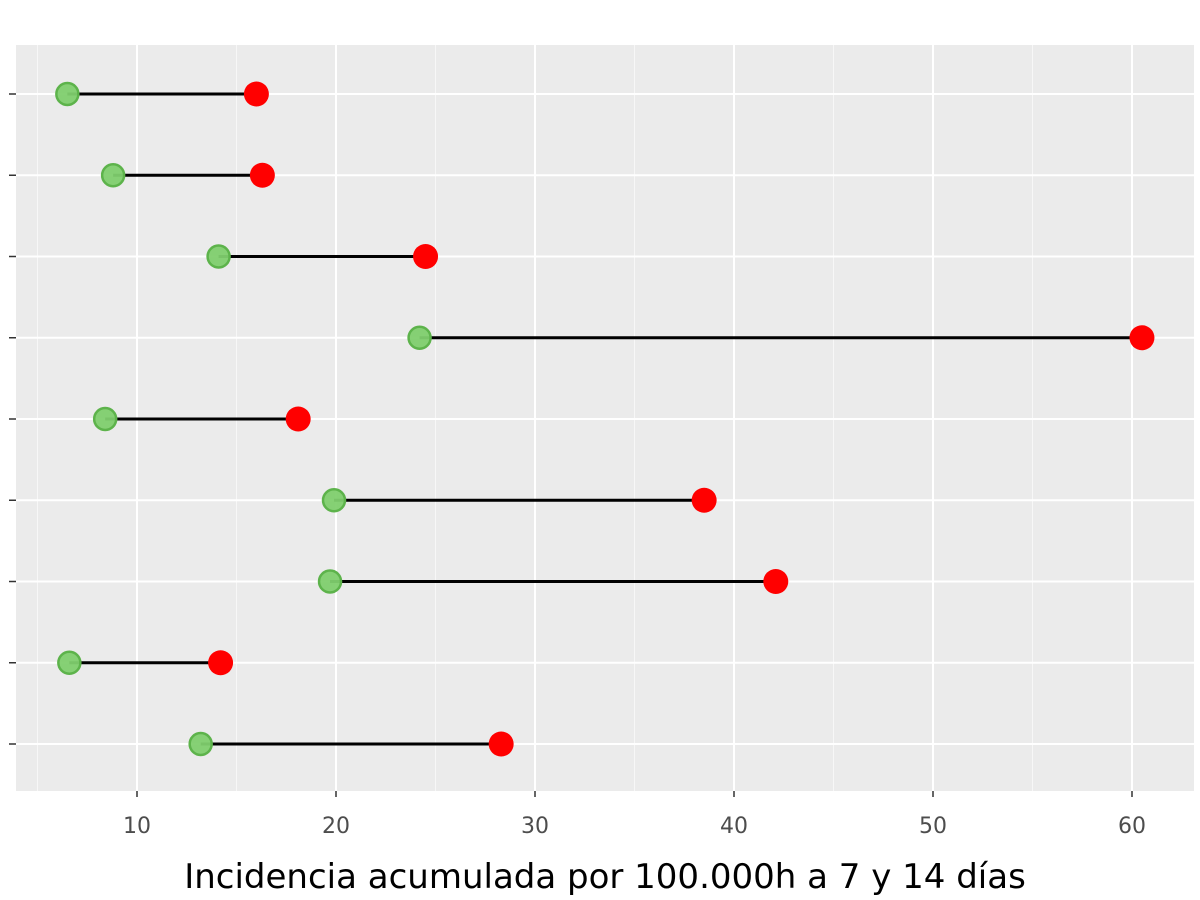 Image resolution: width=1200 pixels, height=900 pixels. Describe the element at coordinates (336, 826) in the screenshot. I see `x-tick-label: 20` at that location.